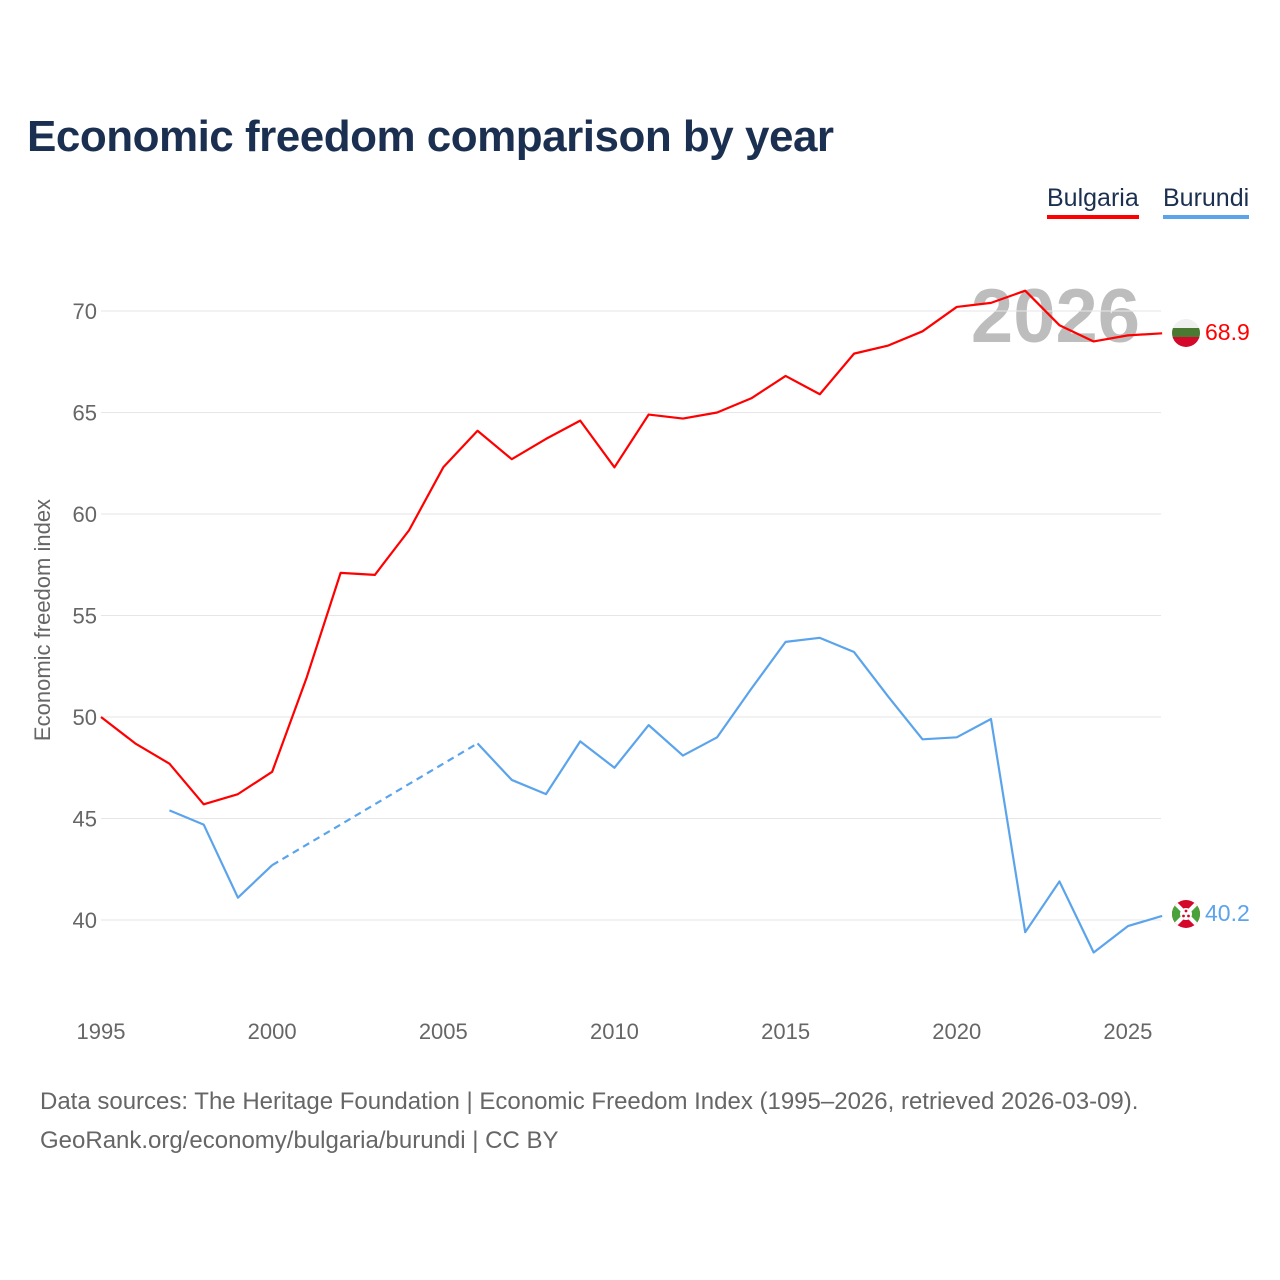 The width and height of the screenshot is (1280, 1280). Describe the element at coordinates (85, 311) in the screenshot. I see `y-tick-label: 70` at that location.